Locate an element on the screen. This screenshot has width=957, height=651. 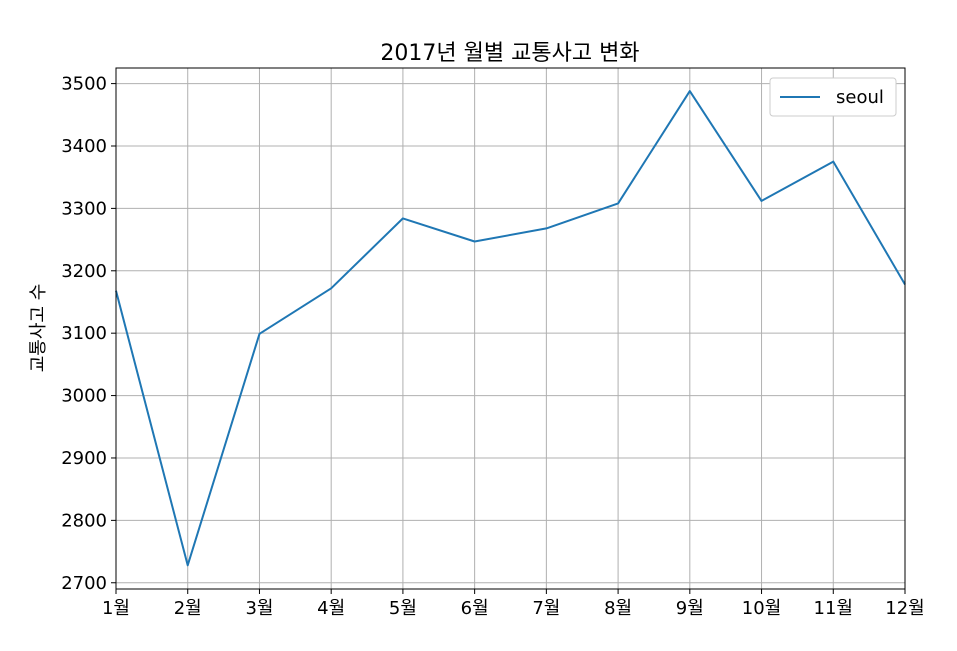
y-tick-label: 3100 is located at coordinates (84, 333).